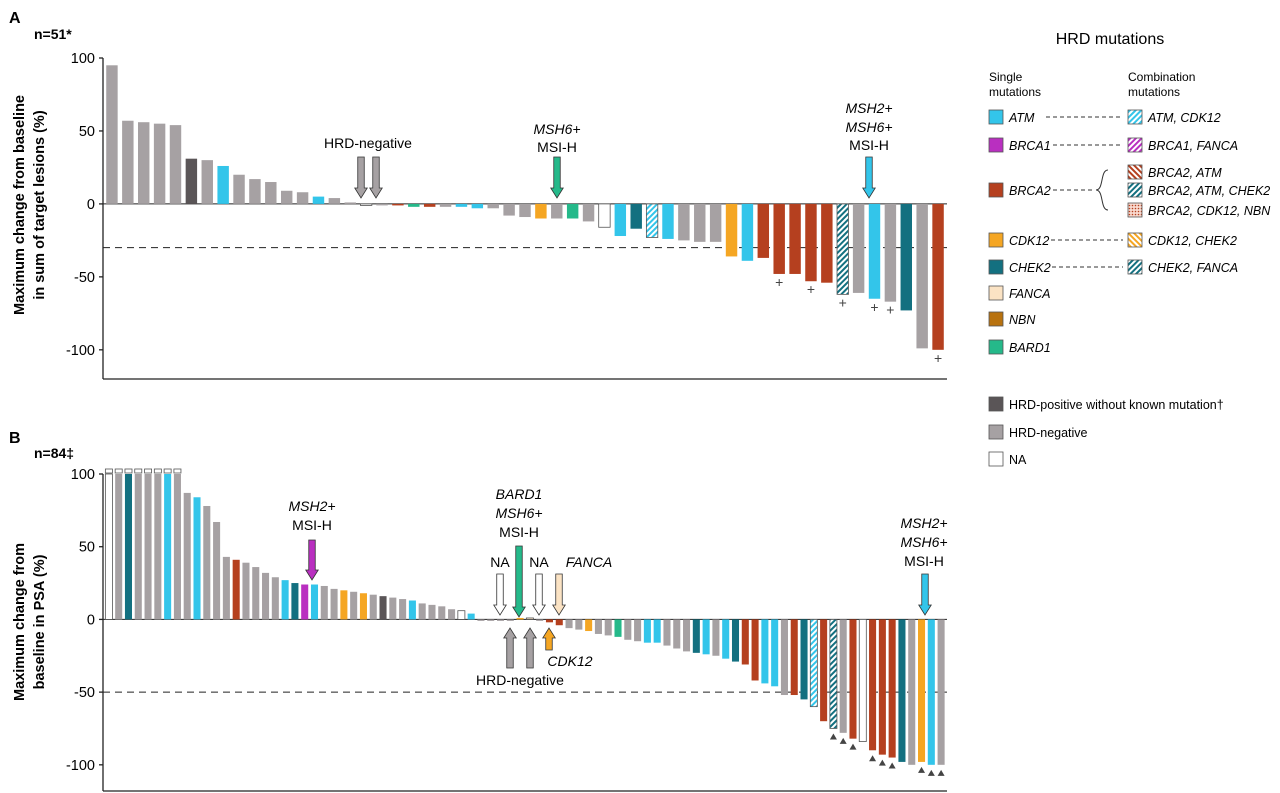 This screenshot has width=1280, height=793. What do you see at coordinates (500, 594) in the screenshot?
I see `arrow-na-b1` at bounding box center [500, 594].